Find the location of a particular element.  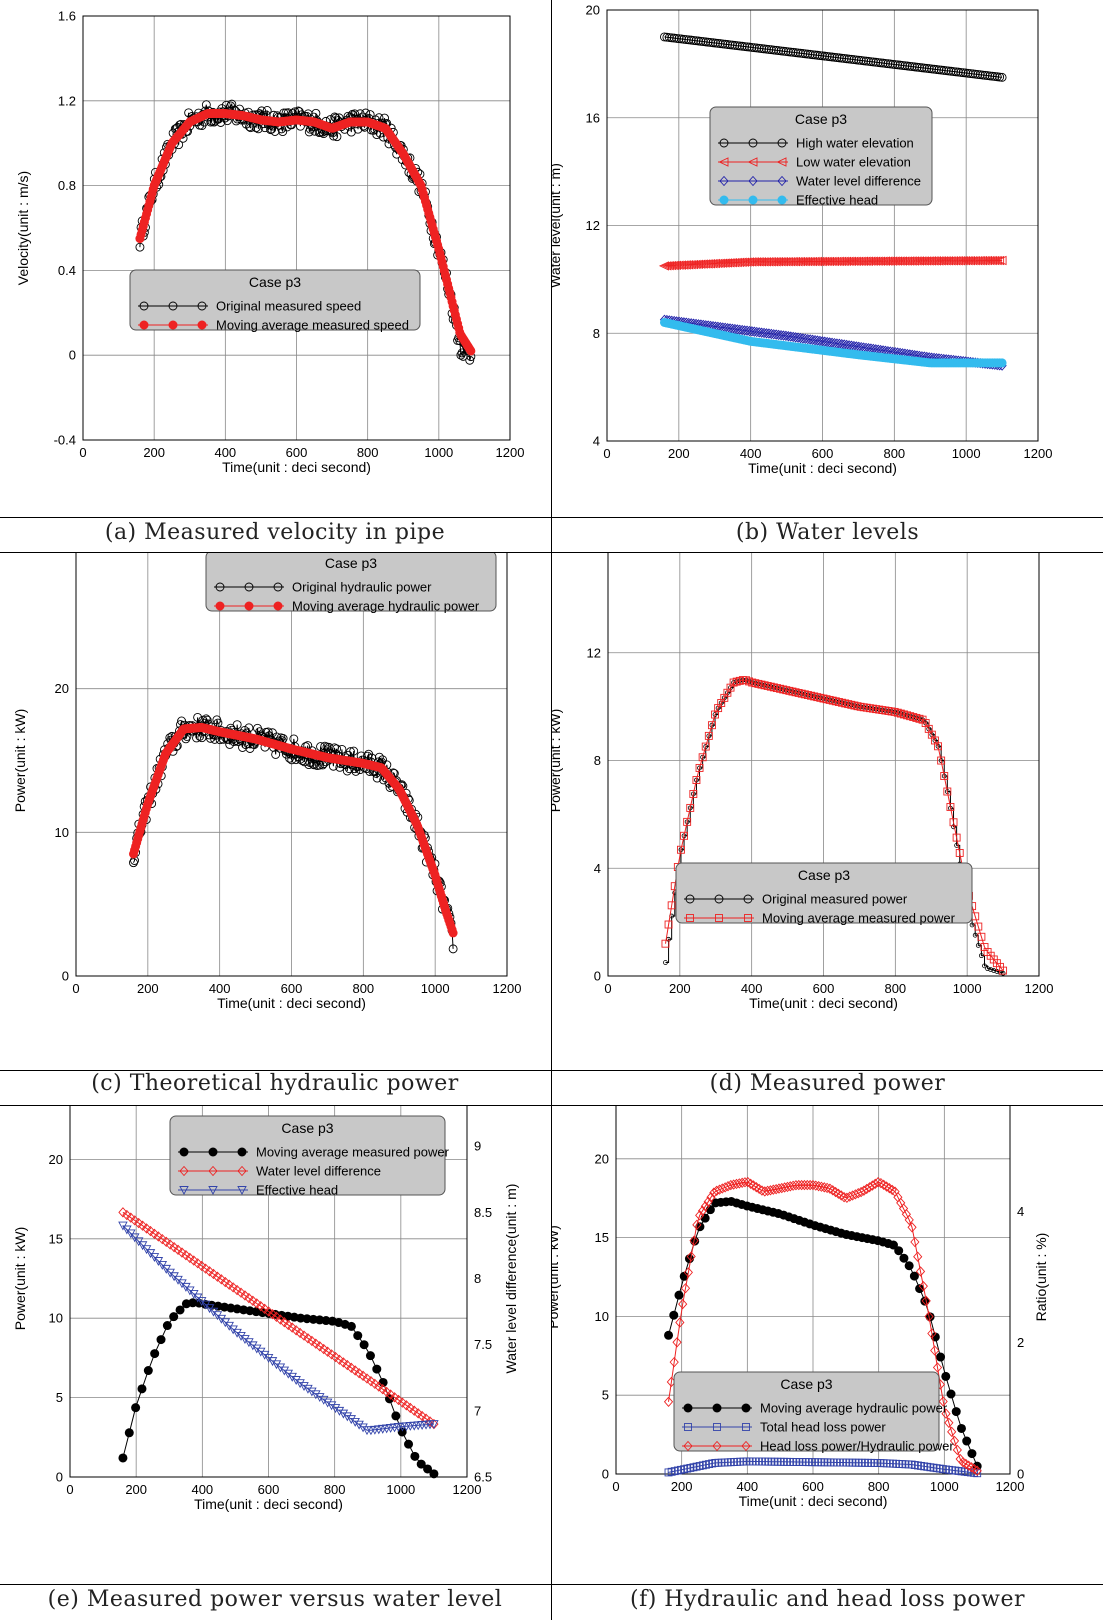

y-tick-label: 8 is located at coordinates (597, 760).